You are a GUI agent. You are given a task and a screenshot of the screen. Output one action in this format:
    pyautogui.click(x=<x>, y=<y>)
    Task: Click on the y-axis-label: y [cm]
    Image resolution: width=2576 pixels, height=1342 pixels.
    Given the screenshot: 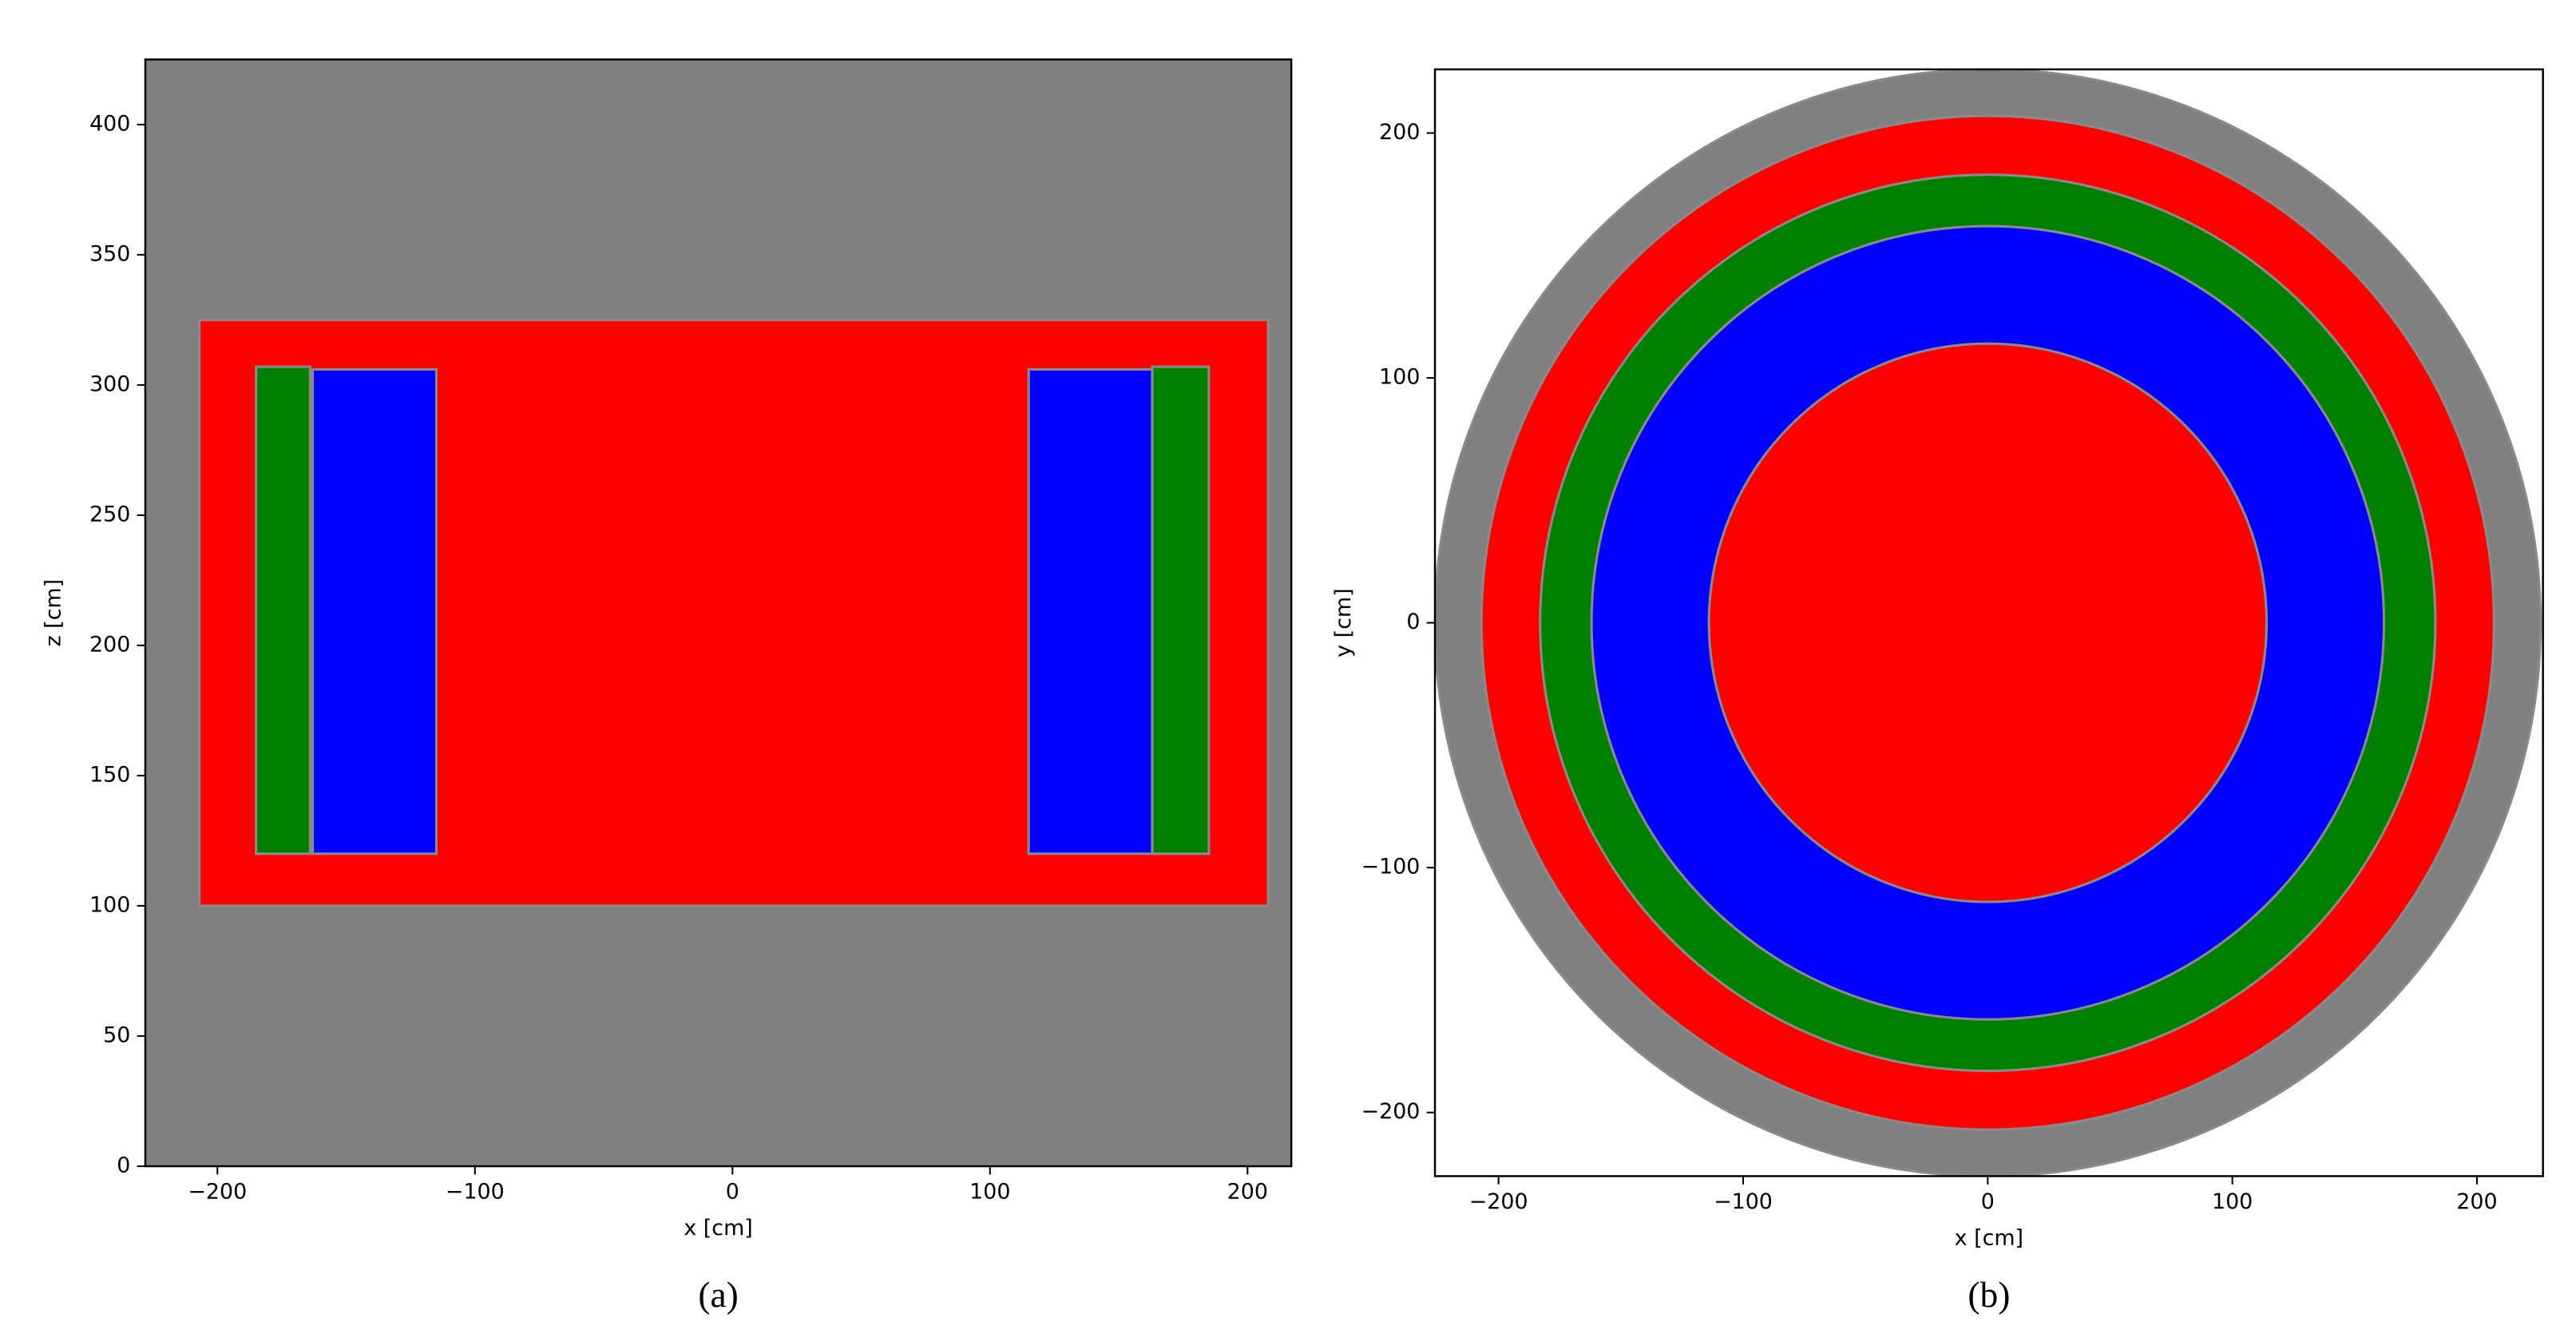 What is the action you would take?
    pyautogui.click(x=1343, y=622)
    